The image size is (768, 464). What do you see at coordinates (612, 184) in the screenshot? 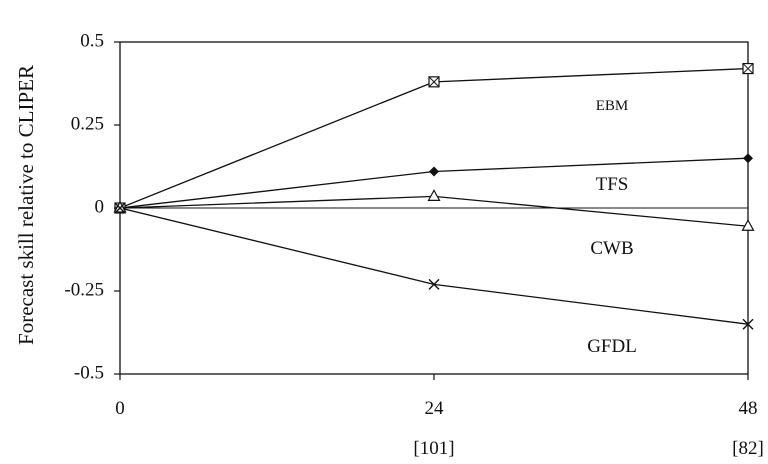
I see `series-label-tfs: TFS` at bounding box center [612, 184].